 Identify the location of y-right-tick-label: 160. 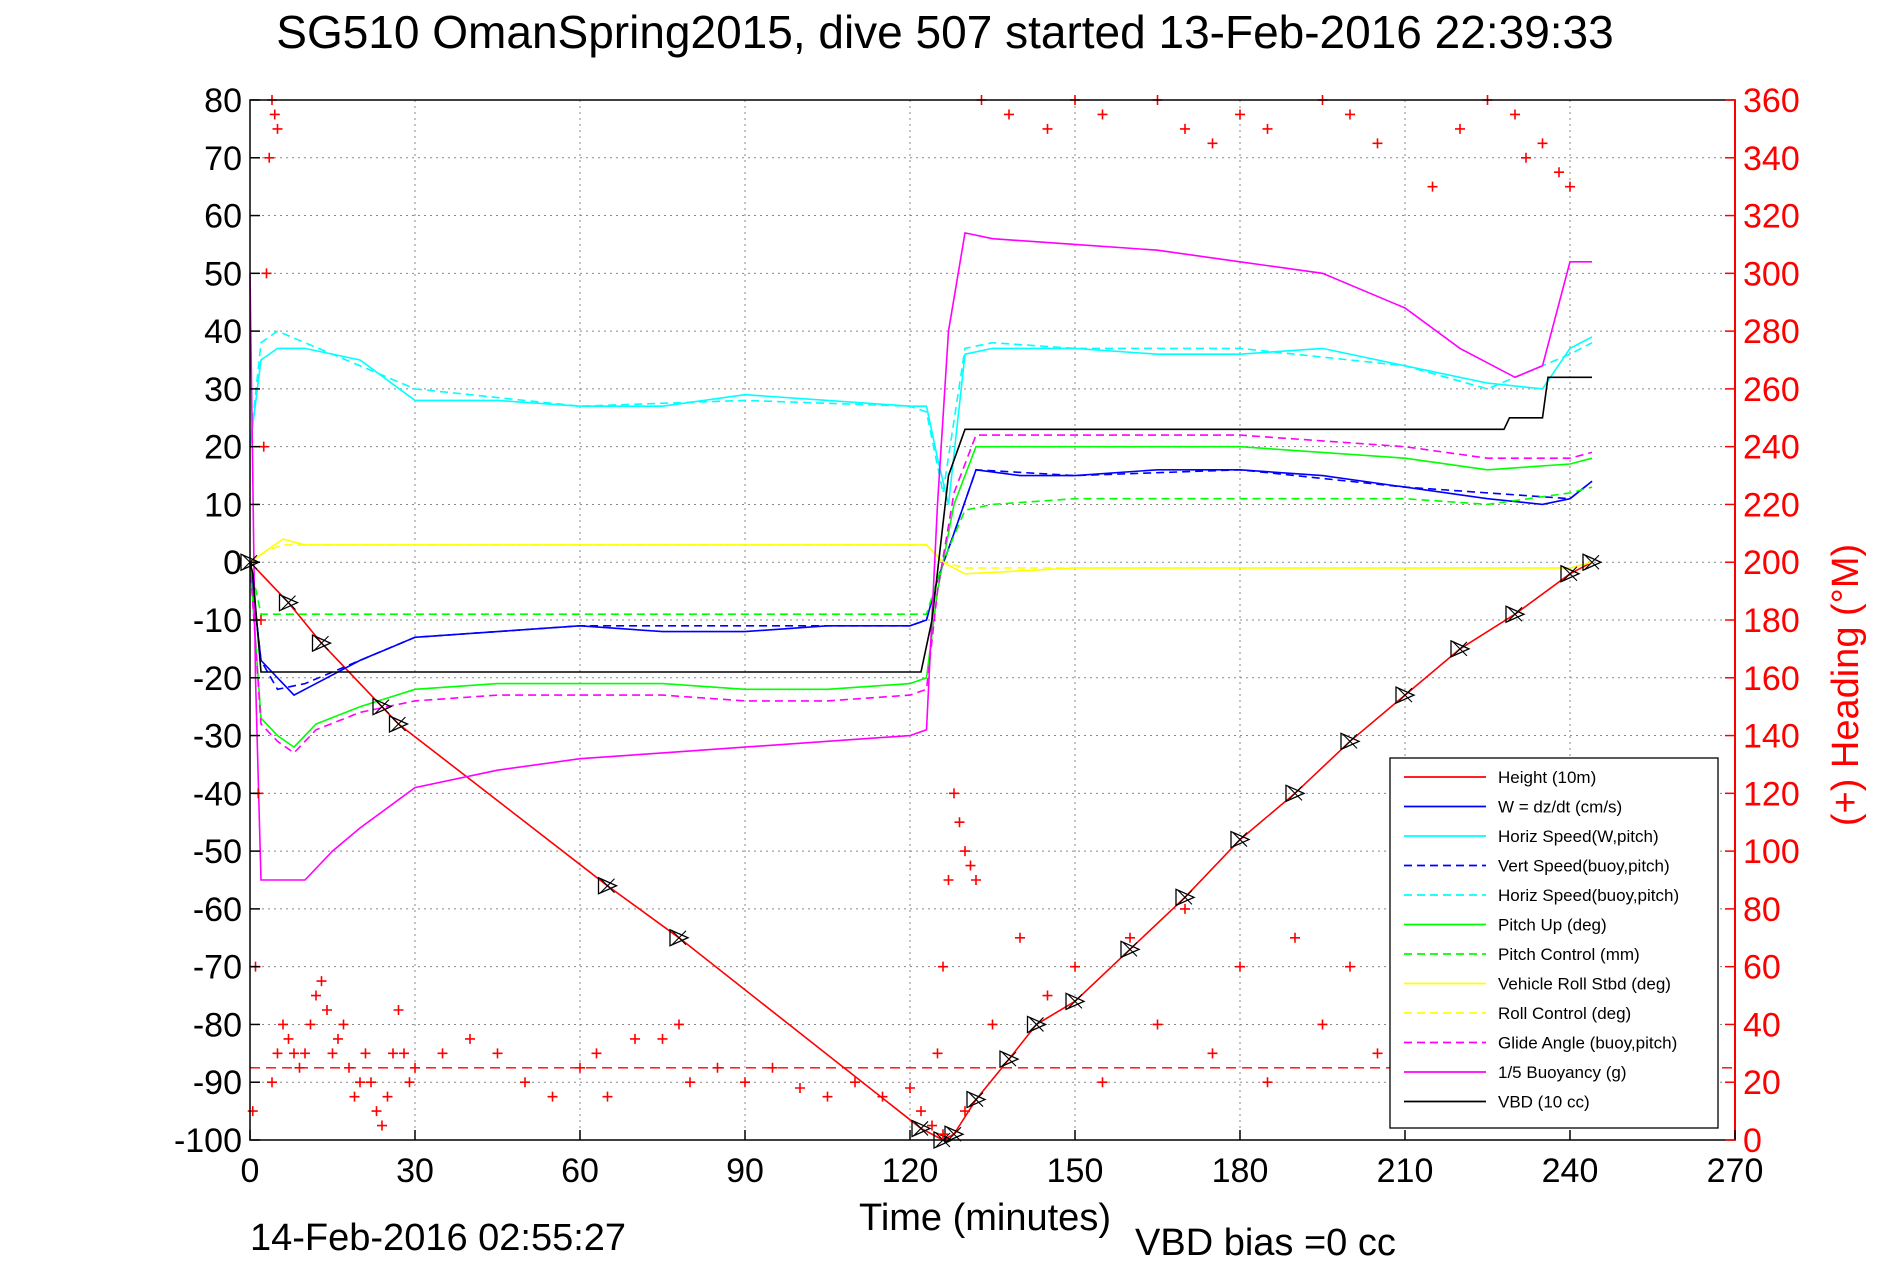
(1771, 679).